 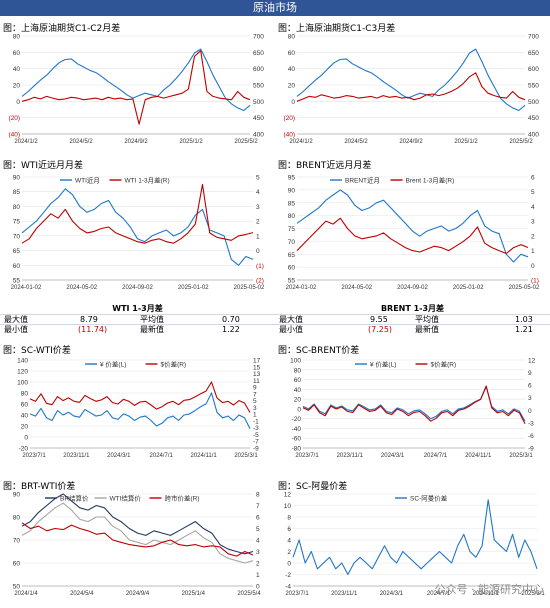 I want to click on y-left-tick-label: 40, so click(x=17, y=69).